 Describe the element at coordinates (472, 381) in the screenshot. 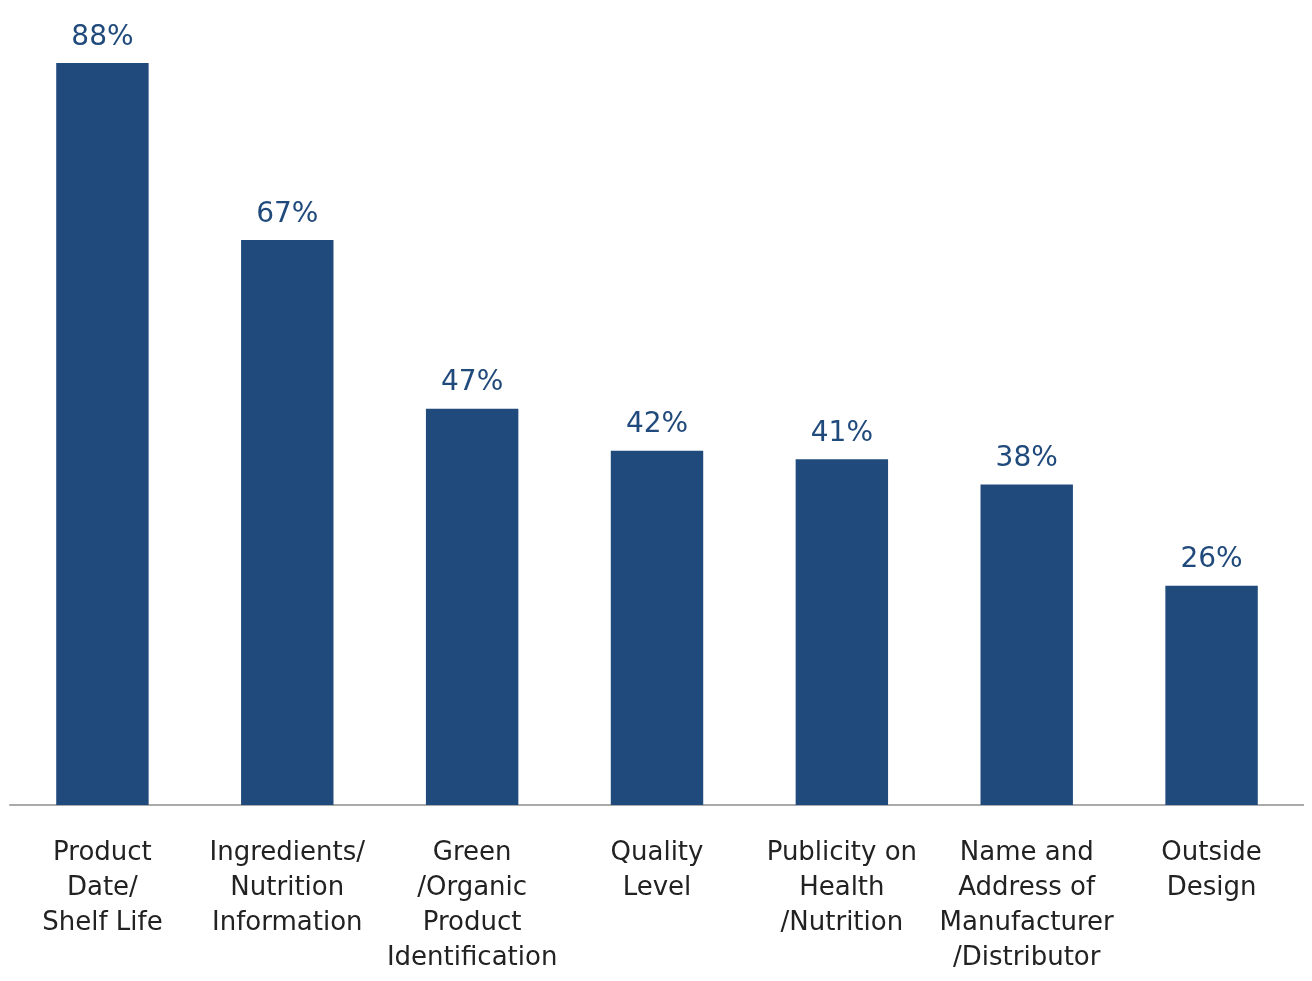

I see `data-label: 47%` at that location.